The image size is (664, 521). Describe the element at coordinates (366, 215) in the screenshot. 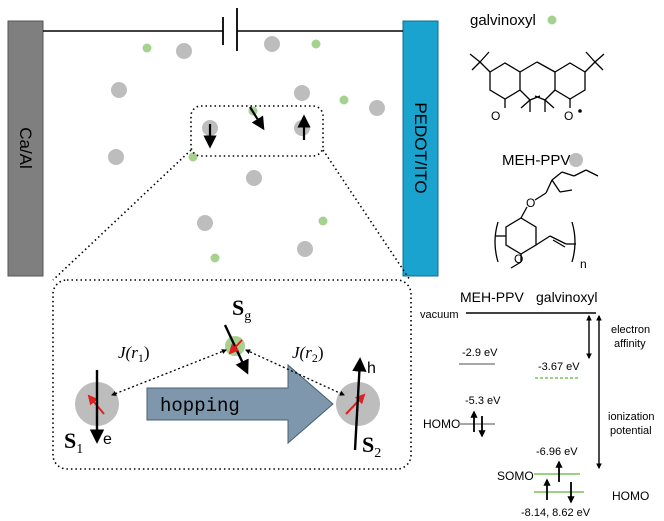

I see `zoom-projection-right` at that location.